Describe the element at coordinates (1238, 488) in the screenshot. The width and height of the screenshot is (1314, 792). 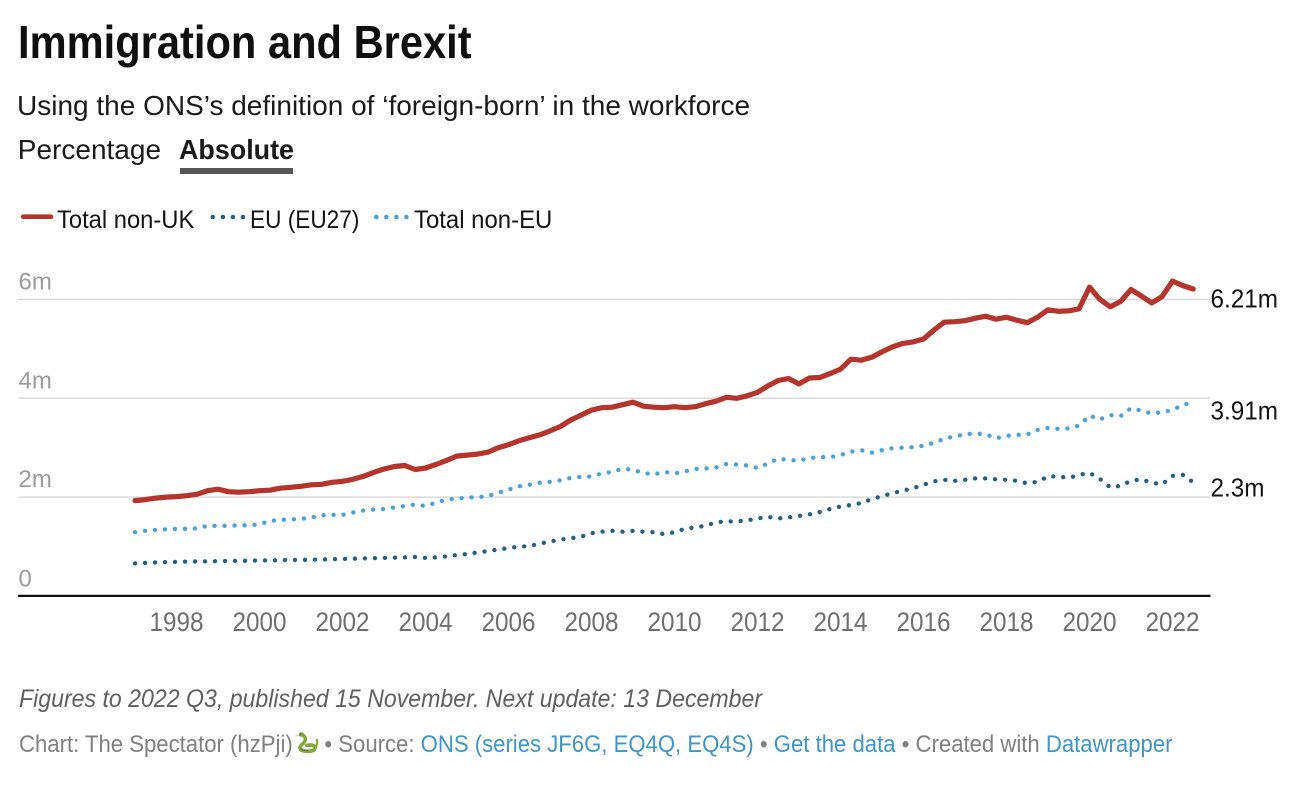
I see `svg-text: 2.3m` at that location.